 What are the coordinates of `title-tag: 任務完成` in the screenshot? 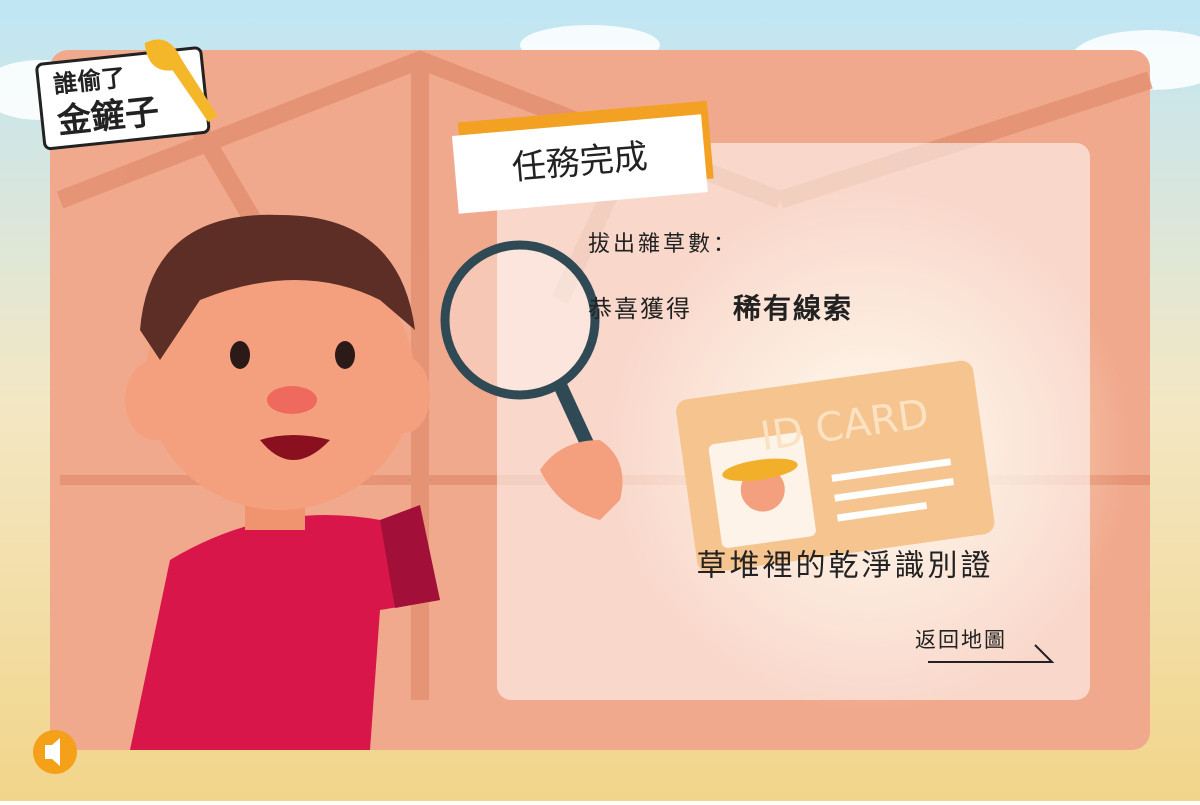 It's located at (582, 157).